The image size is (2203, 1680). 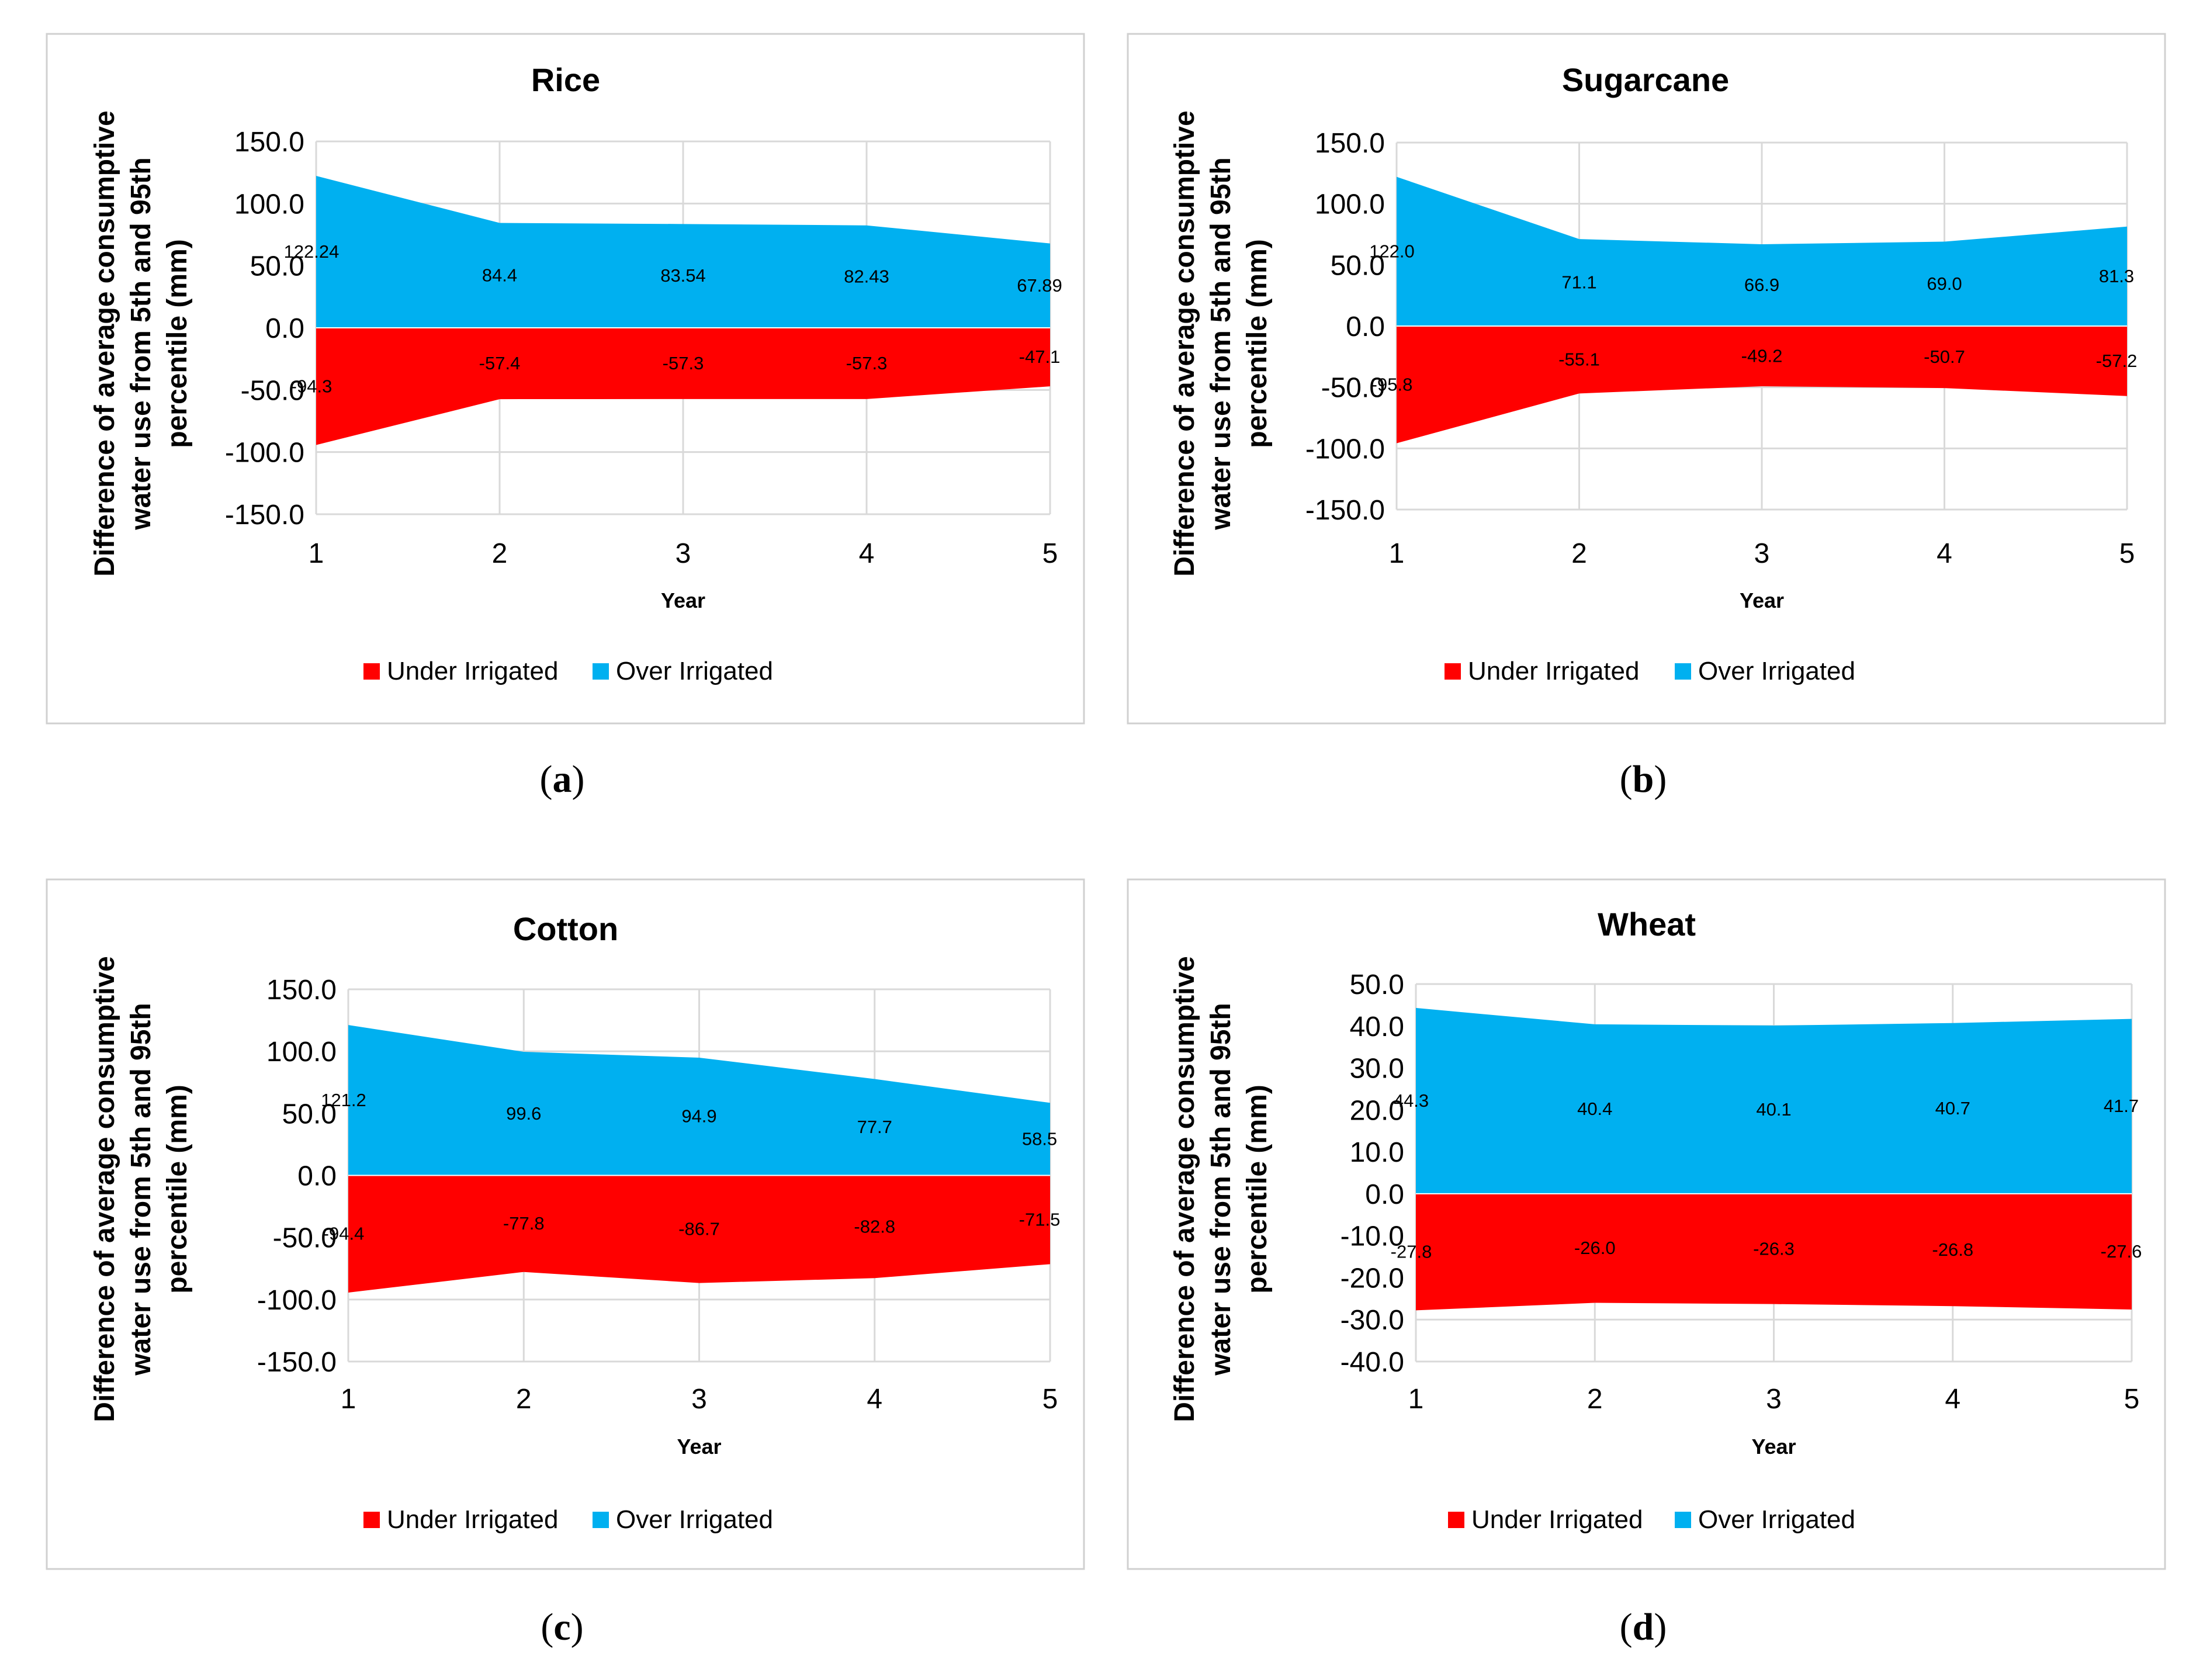 What do you see at coordinates (1952, 1108) in the screenshot?
I see `data-label-over: 40.7` at bounding box center [1952, 1108].